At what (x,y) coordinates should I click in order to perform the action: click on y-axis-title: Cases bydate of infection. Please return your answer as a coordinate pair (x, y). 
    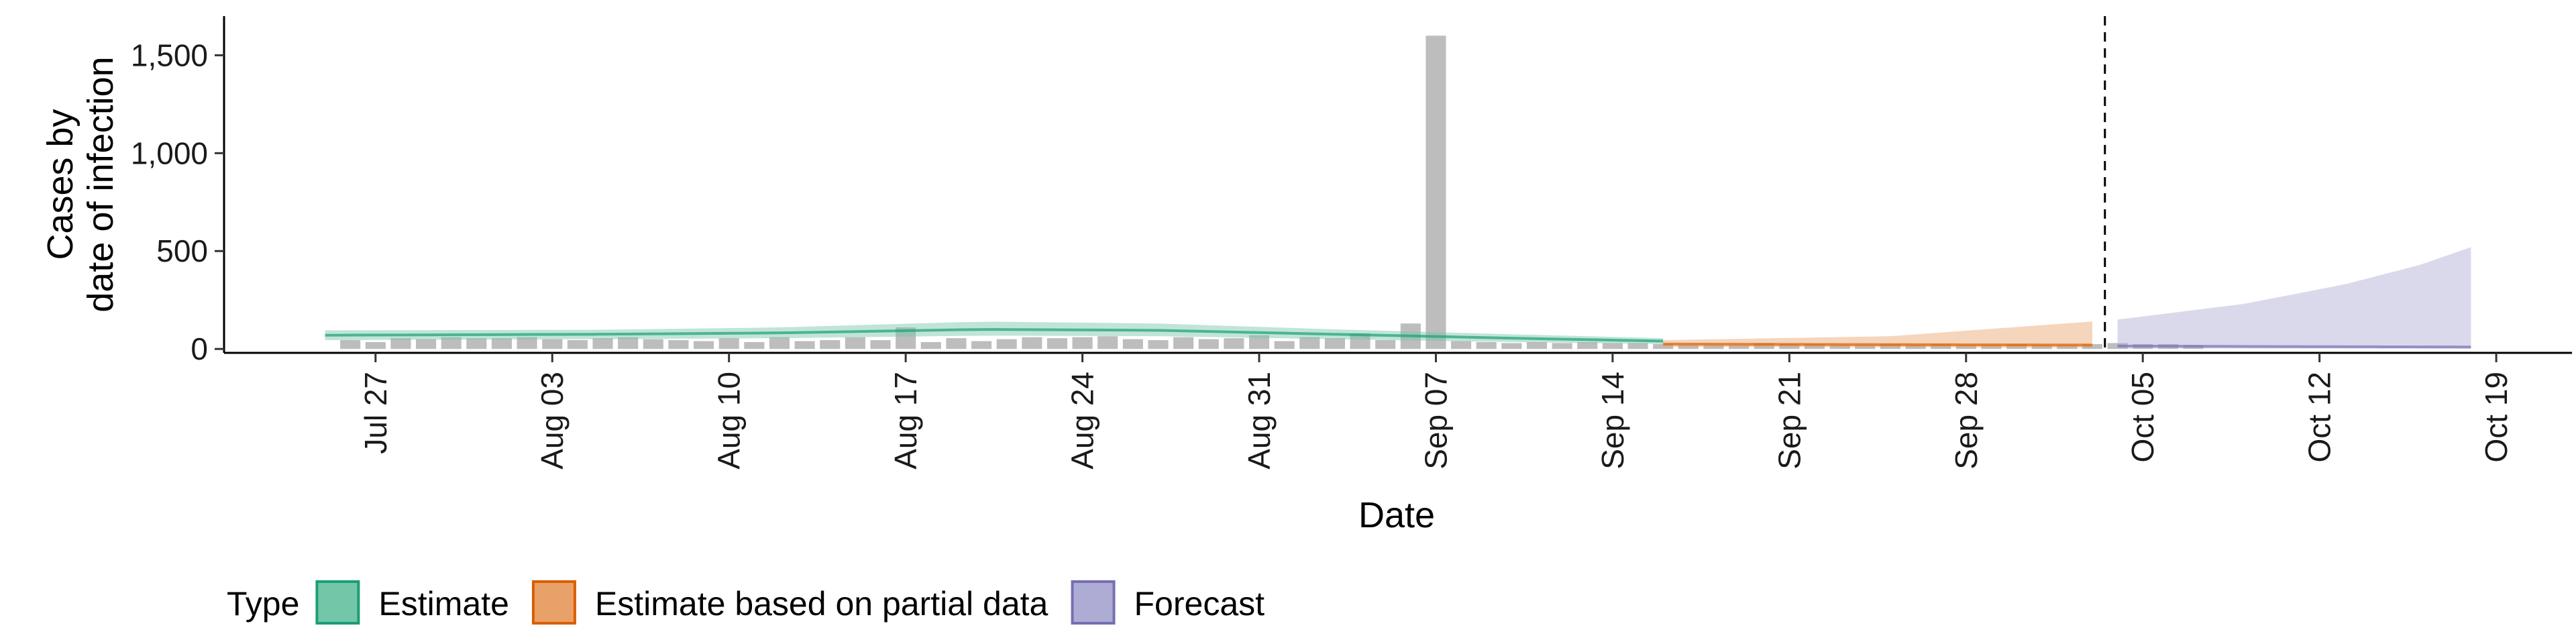
    Looking at the image, I should click on (80, 184).